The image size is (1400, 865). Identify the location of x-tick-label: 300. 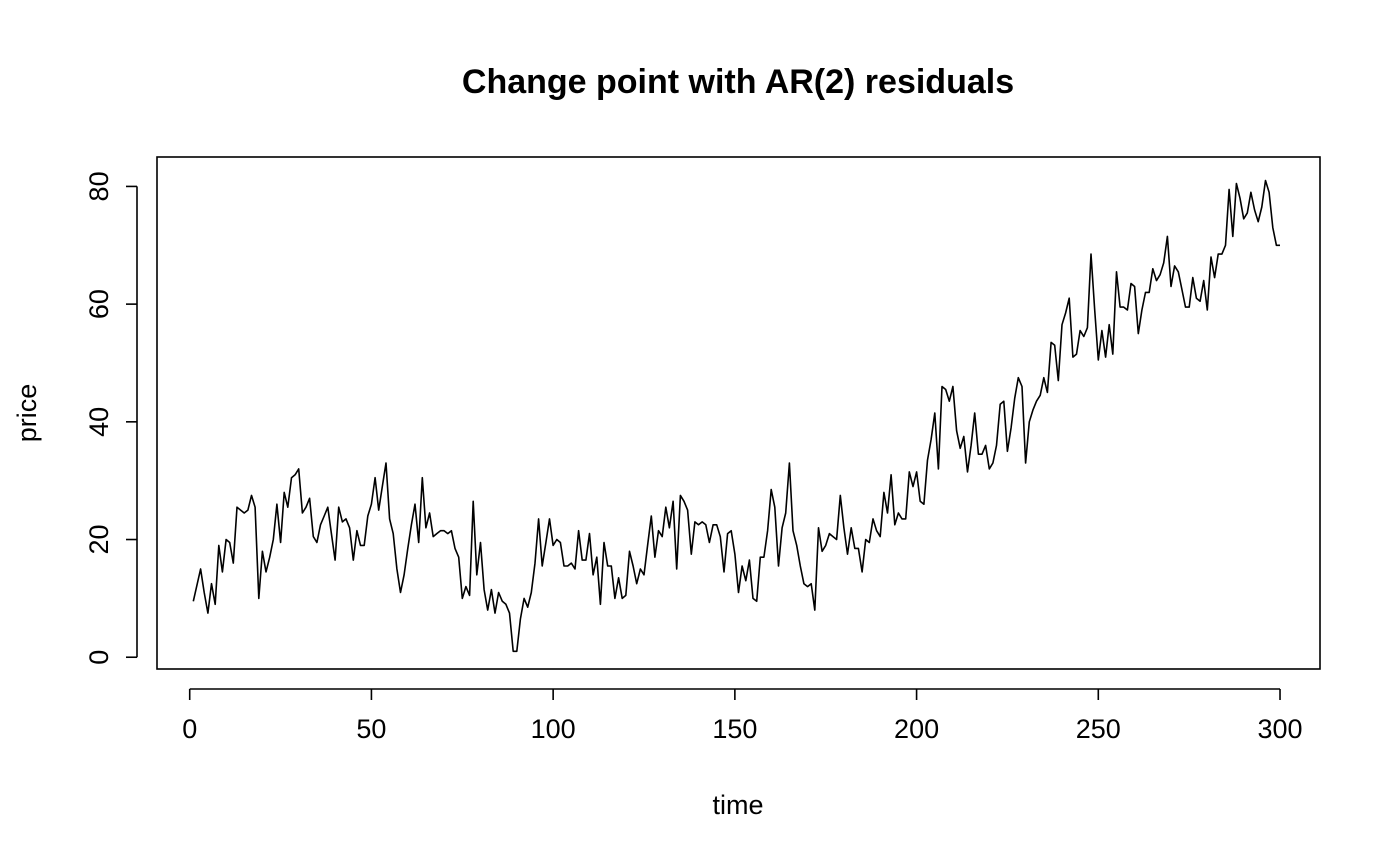
(1279, 729).